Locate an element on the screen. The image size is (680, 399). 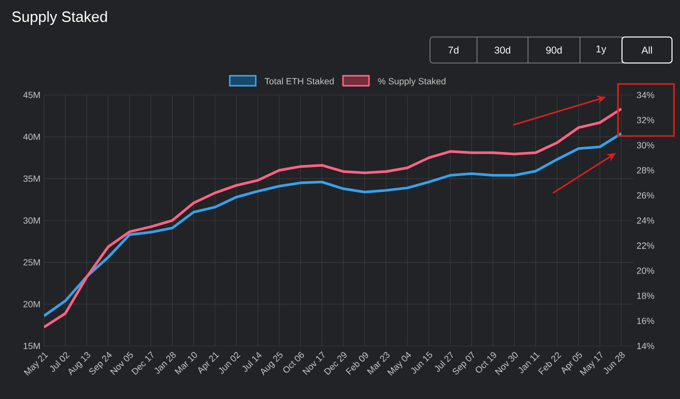
y2-tick-label: 30% is located at coordinates (645, 145).